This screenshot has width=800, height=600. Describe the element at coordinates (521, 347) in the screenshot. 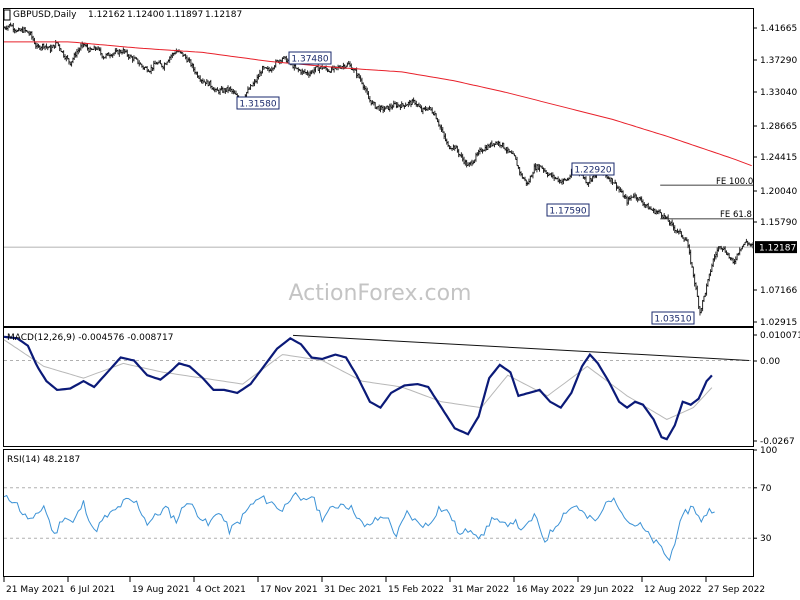

I see `macd-trendline` at that location.